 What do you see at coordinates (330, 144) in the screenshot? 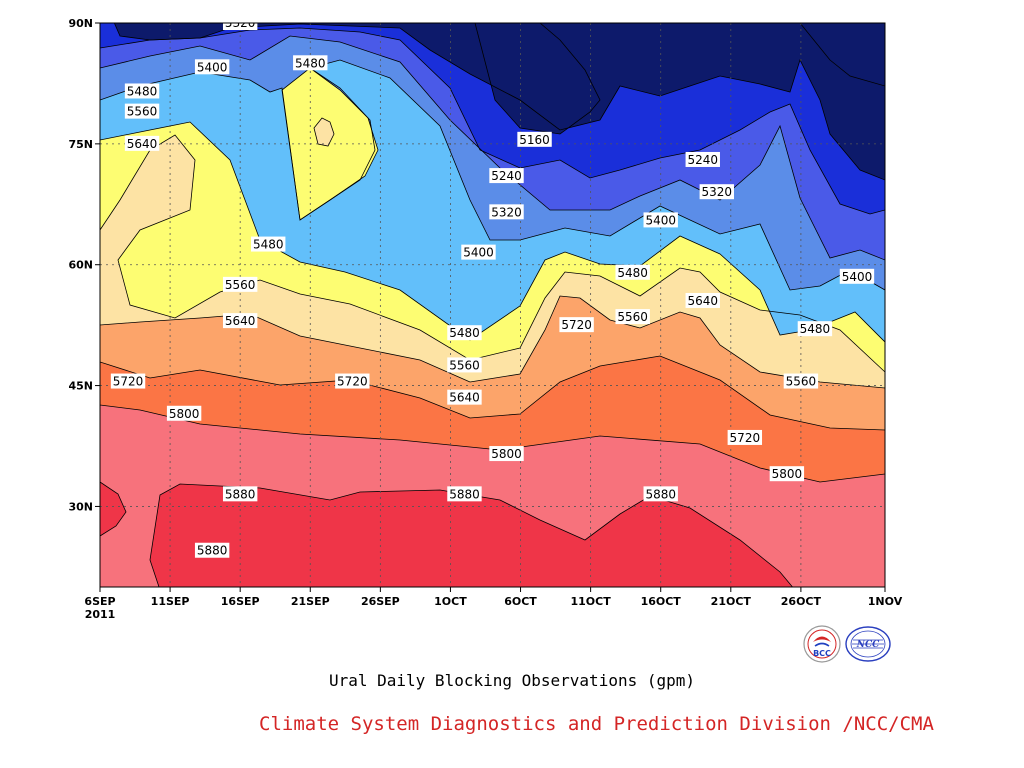
I see `yellow-tongue-line` at bounding box center [330, 144].